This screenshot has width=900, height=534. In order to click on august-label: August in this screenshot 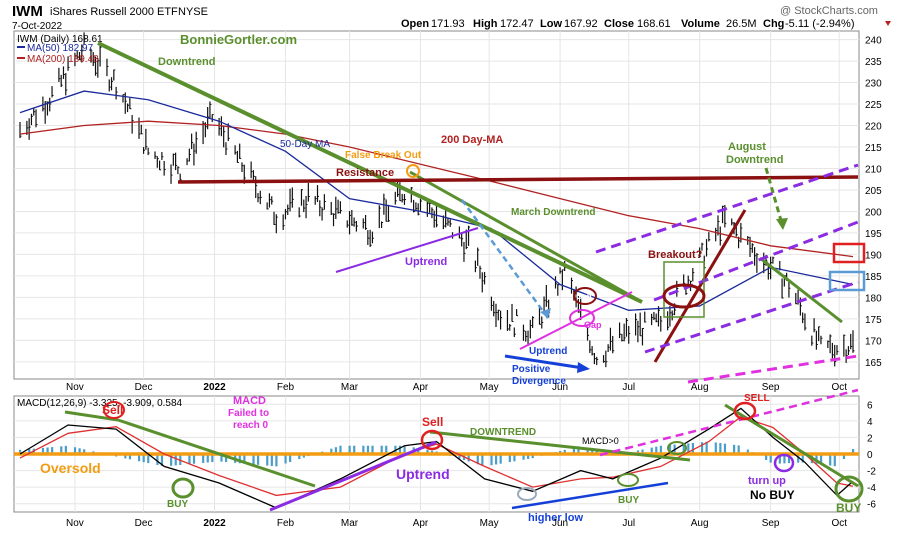, I will do `click(747, 147)`.